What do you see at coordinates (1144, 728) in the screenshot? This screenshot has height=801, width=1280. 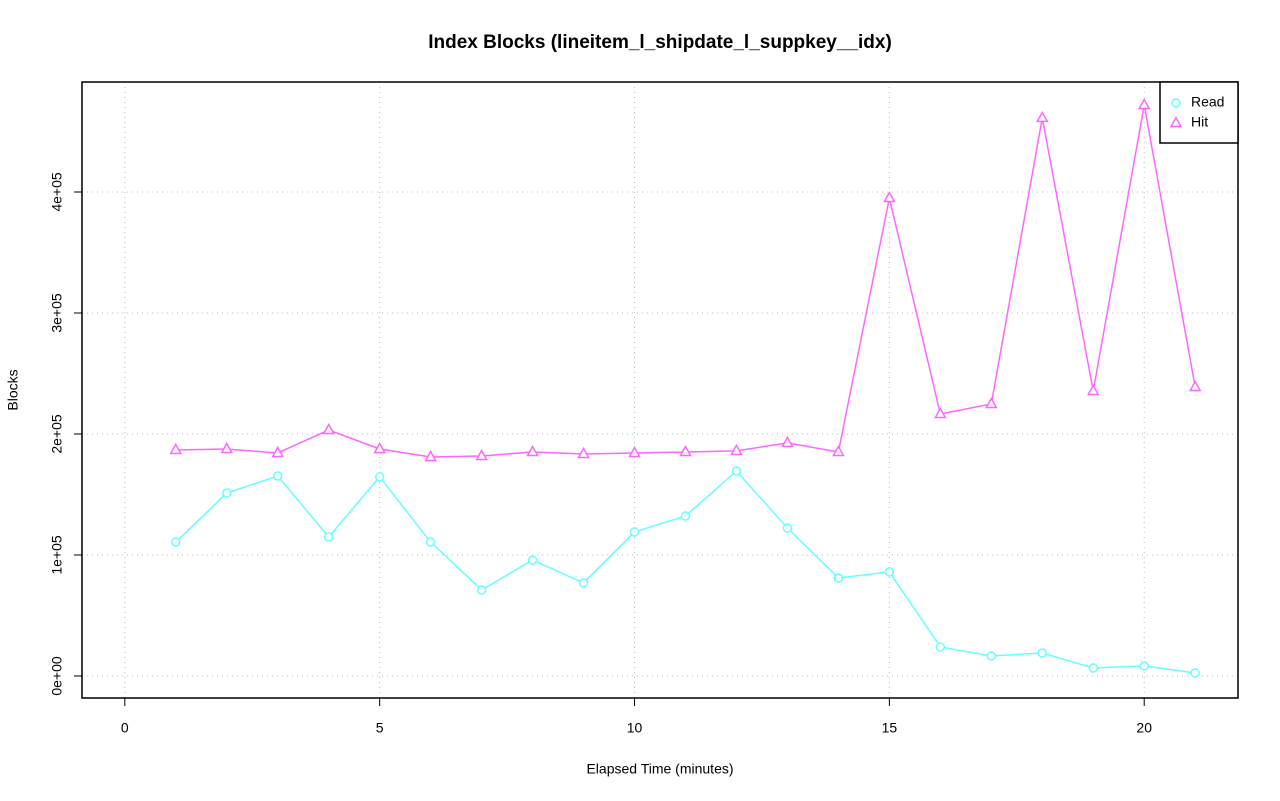 I see `x-tick-label: 20` at bounding box center [1144, 728].